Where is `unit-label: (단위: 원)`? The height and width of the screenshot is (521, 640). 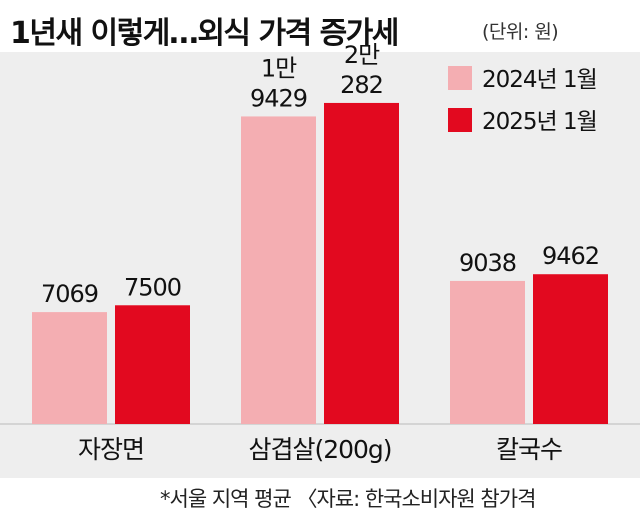 unit-label: (단위: 원) is located at coordinates (520, 32).